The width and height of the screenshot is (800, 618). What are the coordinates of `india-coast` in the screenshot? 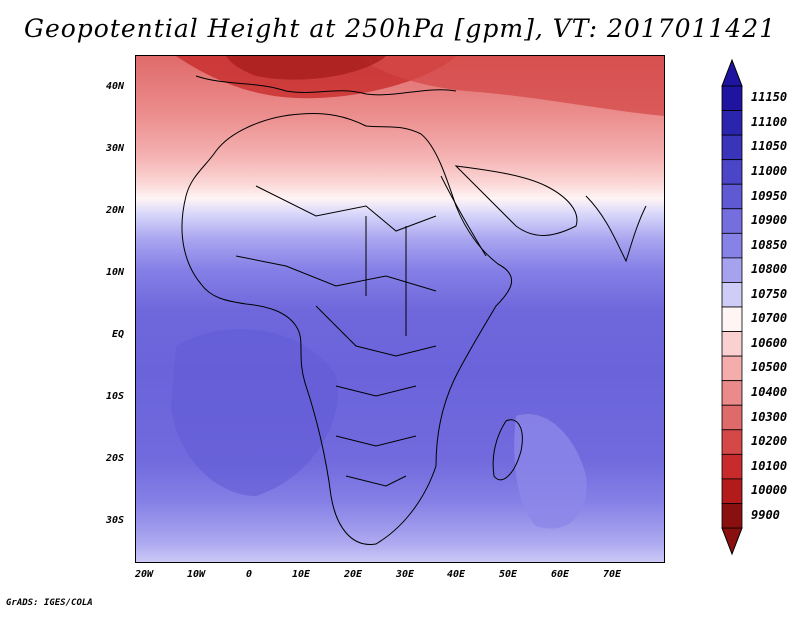 It's located at (616, 229).